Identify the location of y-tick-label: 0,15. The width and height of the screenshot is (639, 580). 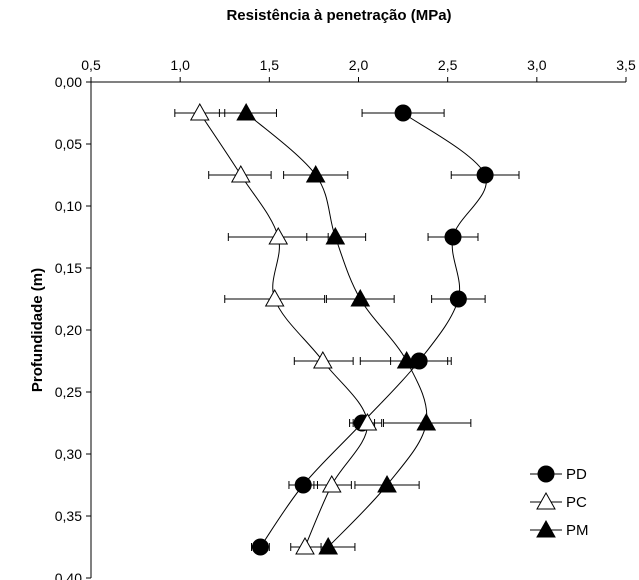
(68, 268).